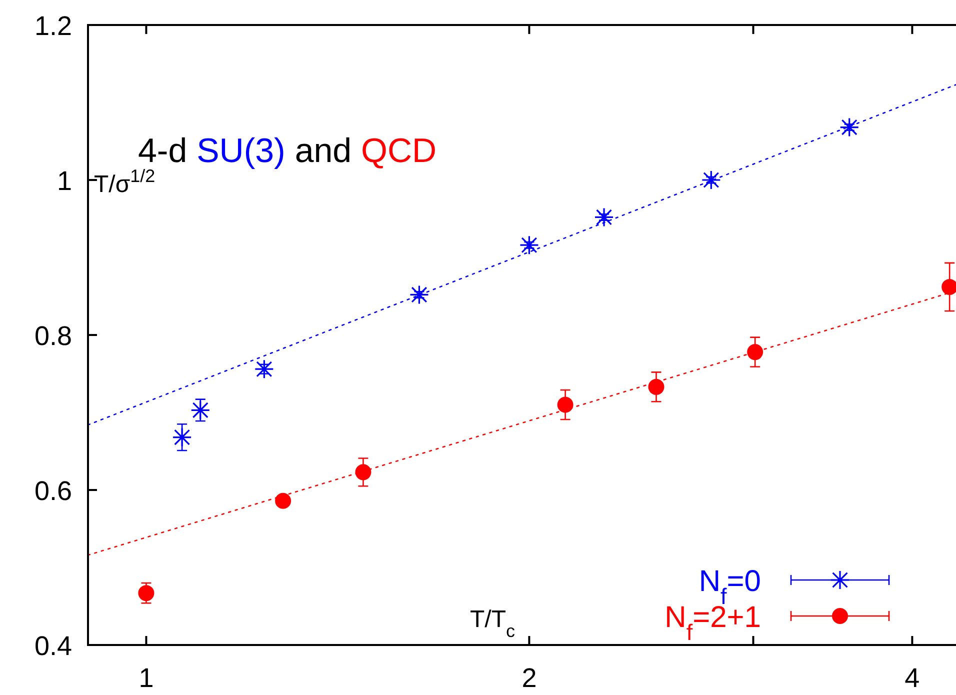  Describe the element at coordinates (64, 181) in the screenshot. I see `y-tick-label: 1` at that location.